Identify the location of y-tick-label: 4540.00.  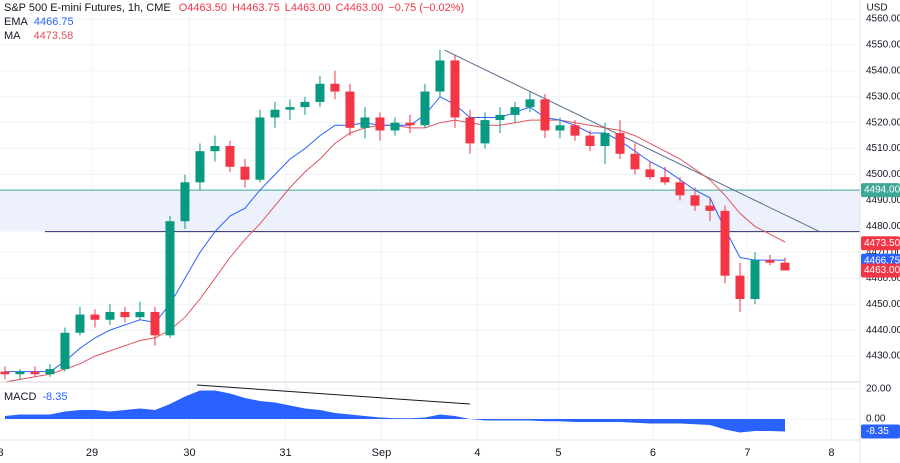
(883, 70).